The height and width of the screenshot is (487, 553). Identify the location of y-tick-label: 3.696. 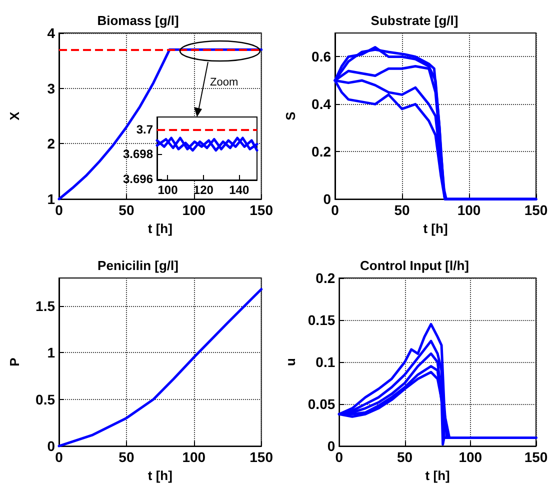
(138, 179).